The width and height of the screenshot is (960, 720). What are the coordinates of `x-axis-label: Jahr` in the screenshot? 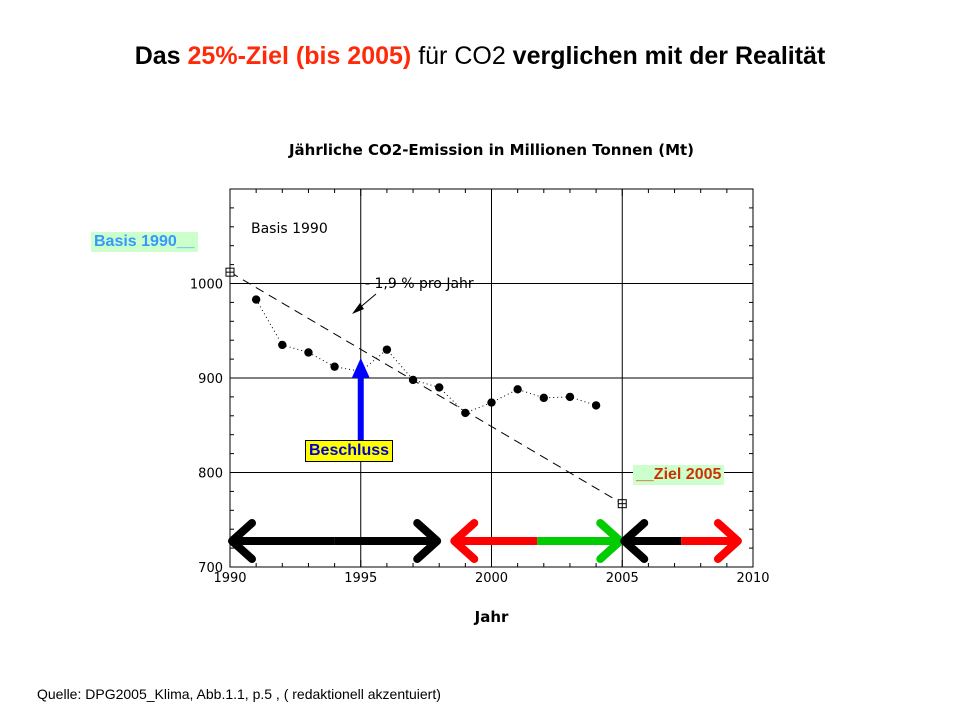 It's located at (491, 617).